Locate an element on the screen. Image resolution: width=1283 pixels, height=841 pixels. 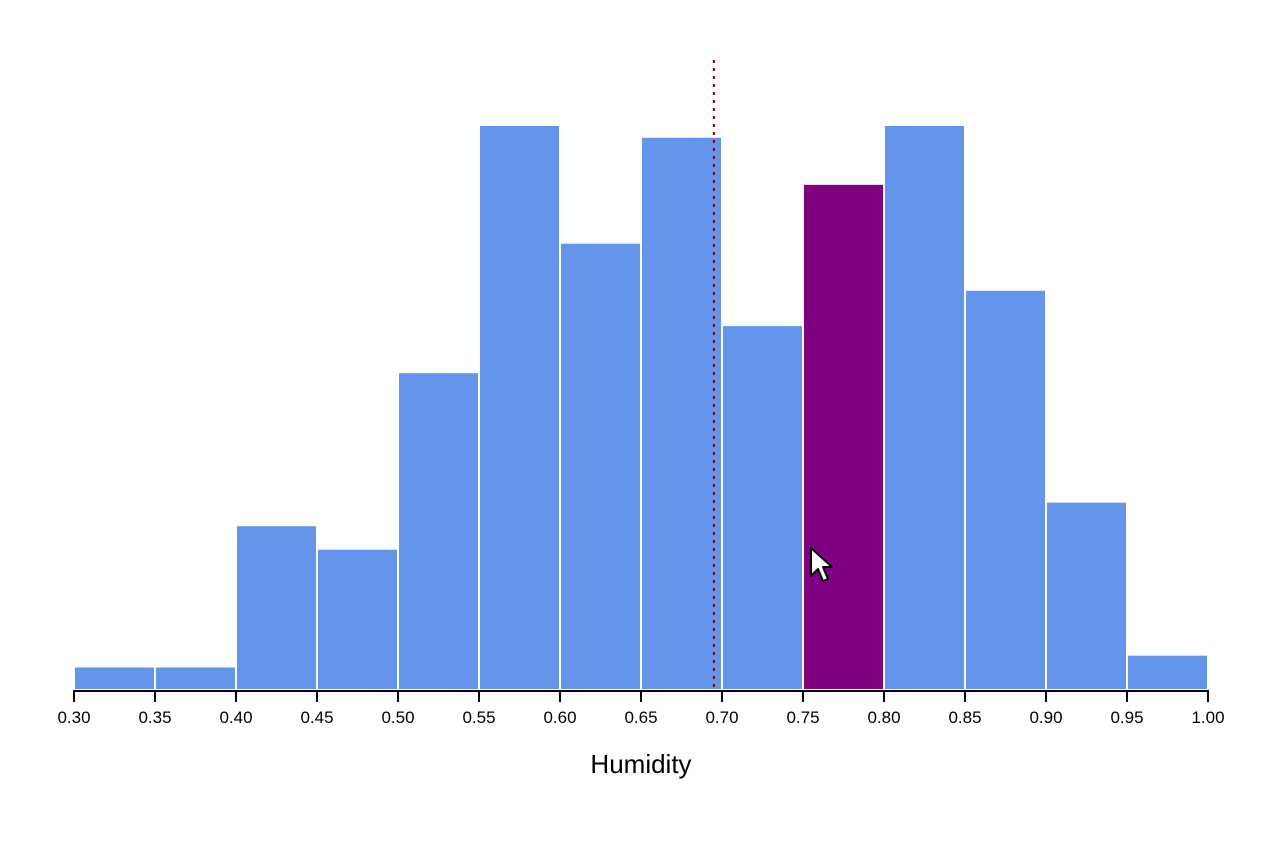
mouse-pointer-icon is located at coordinates (821, 564).